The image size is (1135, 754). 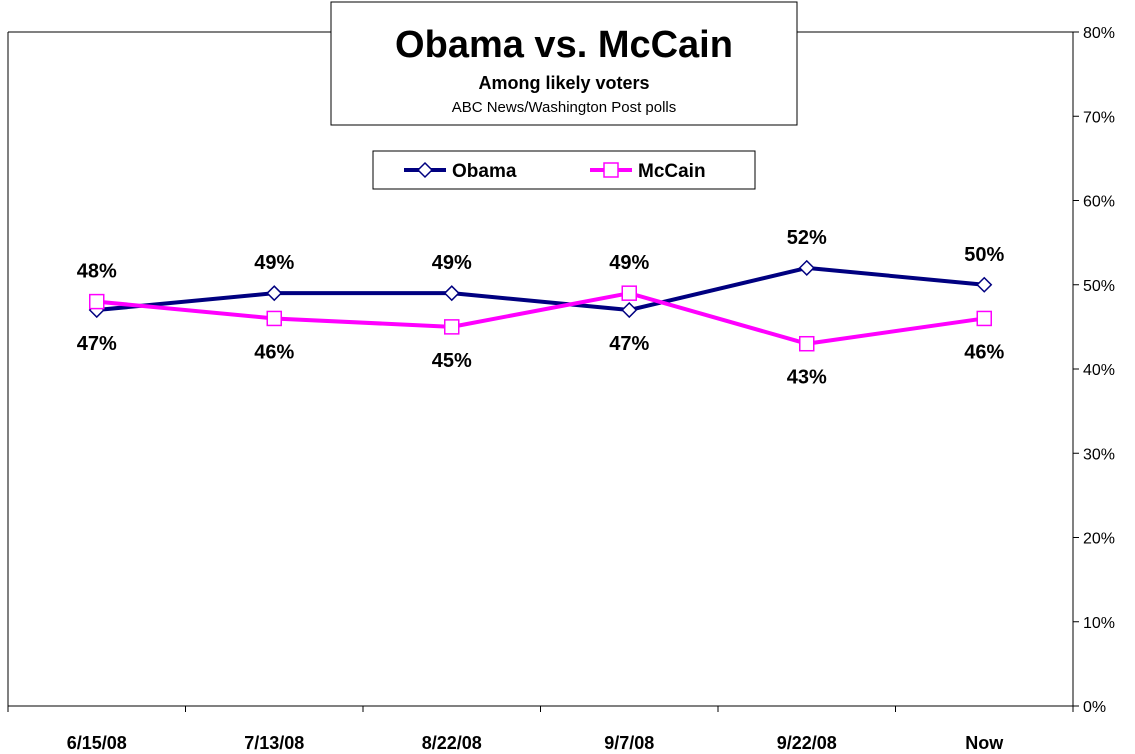 What do you see at coordinates (452, 743) in the screenshot?
I see `x-tick-label: 8/22/08` at bounding box center [452, 743].